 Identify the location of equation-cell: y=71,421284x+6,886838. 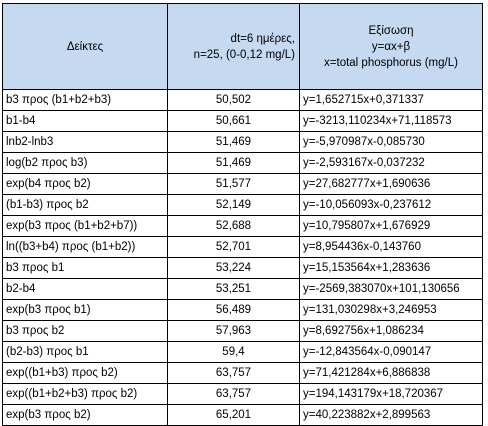
(391, 373).